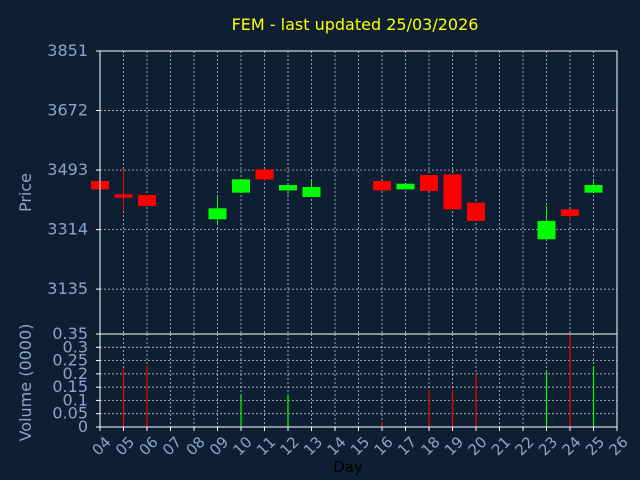 This screenshot has height=480, width=640. Describe the element at coordinates (548, 446) in the screenshot. I see `day-tick-label: 23` at that location.